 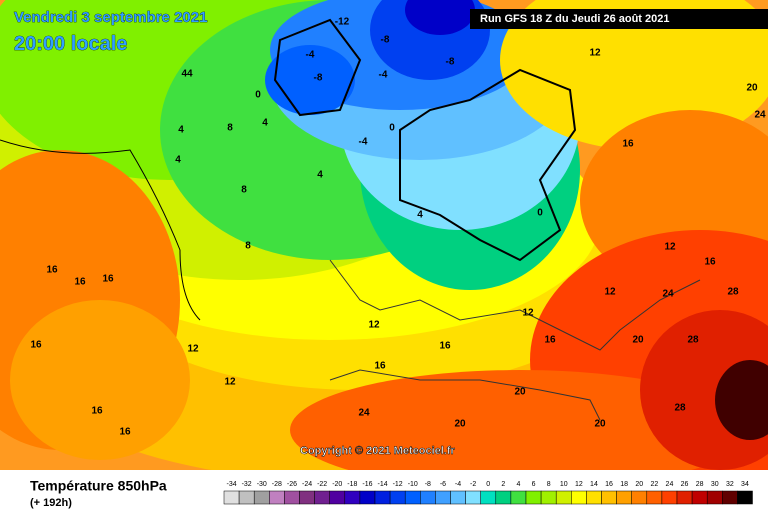 I want to click on scale-label: 4, so click(x=518, y=484).